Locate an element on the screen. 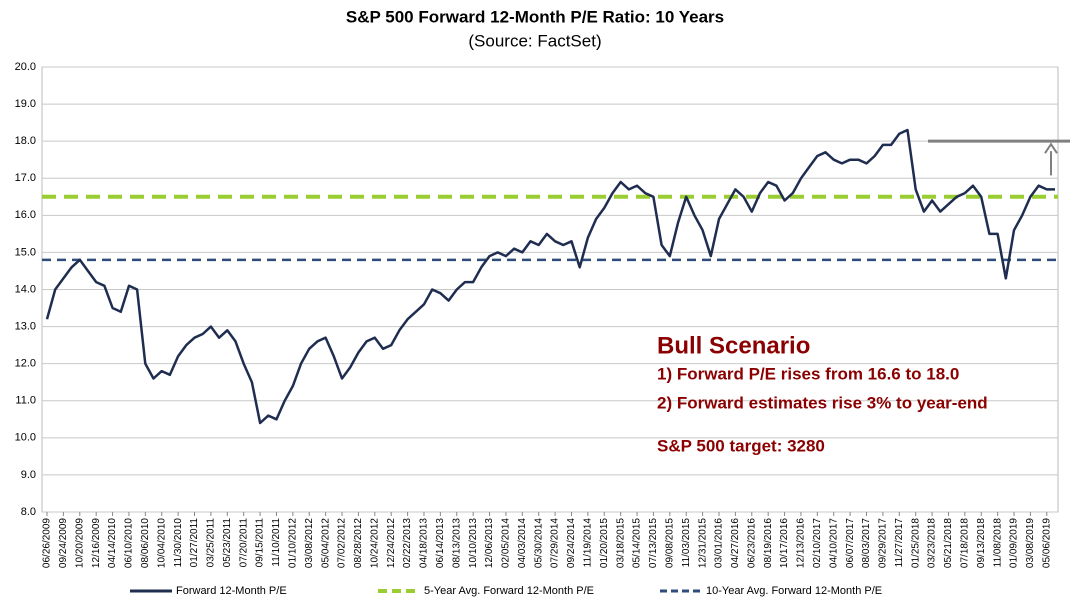  y-tick-label: 19.0 is located at coordinates (25, 104).